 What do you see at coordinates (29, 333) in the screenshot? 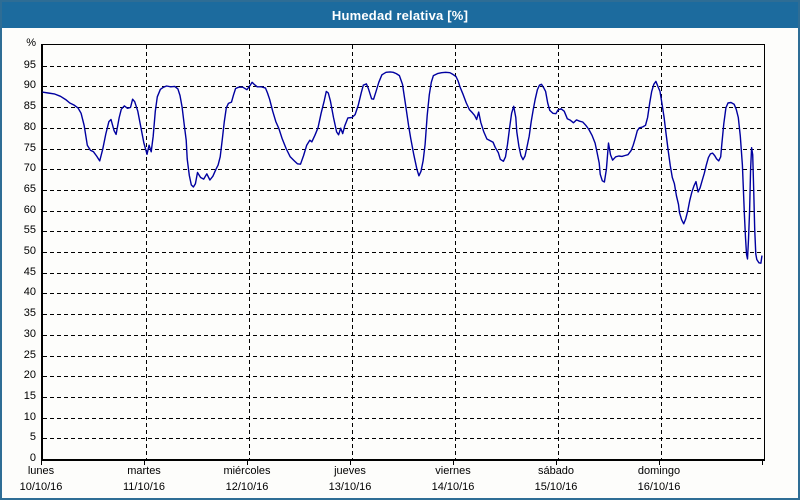
I see `y-tick-label: 30` at bounding box center [29, 333].